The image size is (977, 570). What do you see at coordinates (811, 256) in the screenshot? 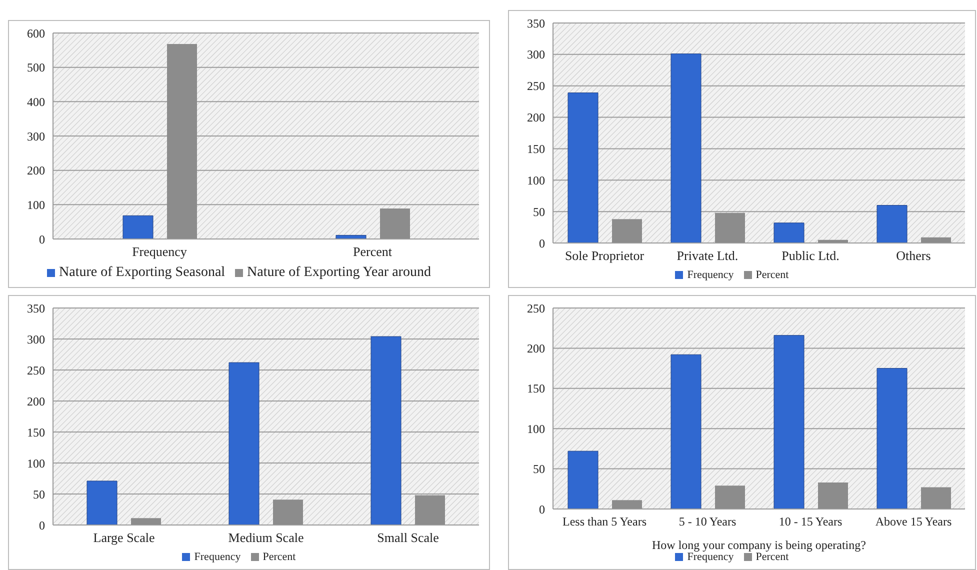
I see `x-tick-label: Public Ltd.` at bounding box center [811, 256].